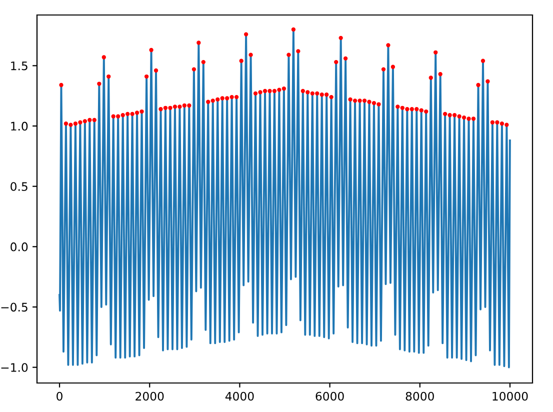  I want to click on x-tick-label: 8000, so click(420, 396).